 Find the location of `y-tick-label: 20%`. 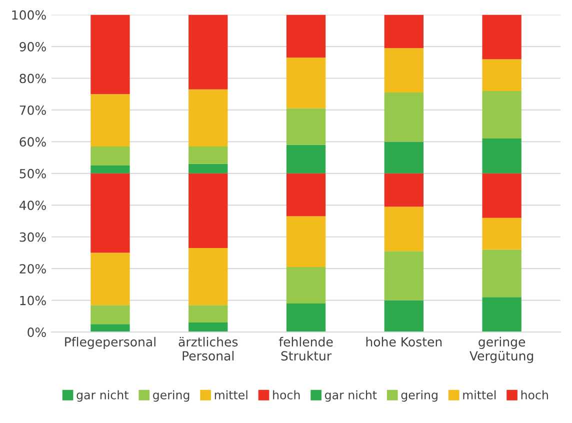

y-tick-label: 20% is located at coordinates (33, 269).